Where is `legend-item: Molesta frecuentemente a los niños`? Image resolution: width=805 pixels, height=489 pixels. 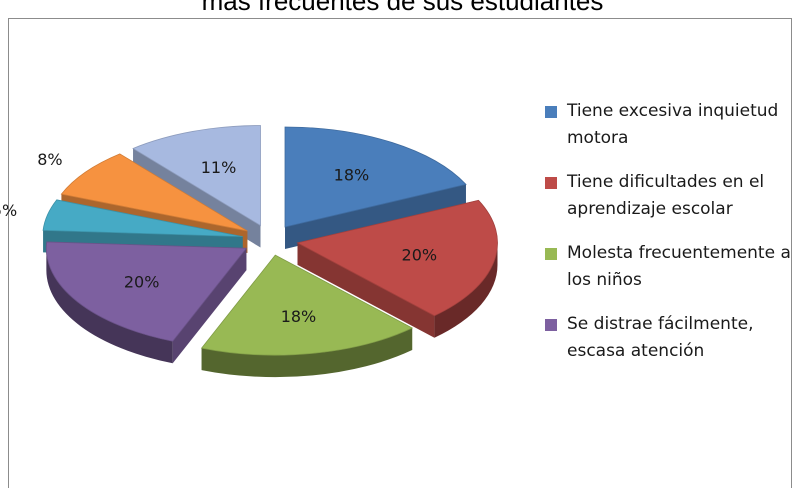
legend-item: Molesta frecuentemente a los niños is located at coordinates (670, 267).